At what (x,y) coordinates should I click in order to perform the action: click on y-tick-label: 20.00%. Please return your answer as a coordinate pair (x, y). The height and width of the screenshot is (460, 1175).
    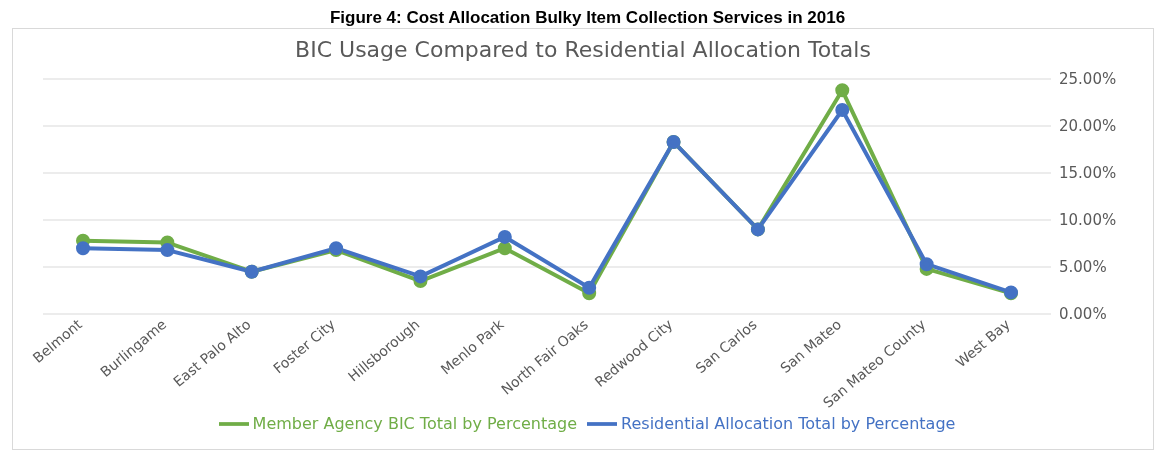
    Looking at the image, I should click on (1088, 126).